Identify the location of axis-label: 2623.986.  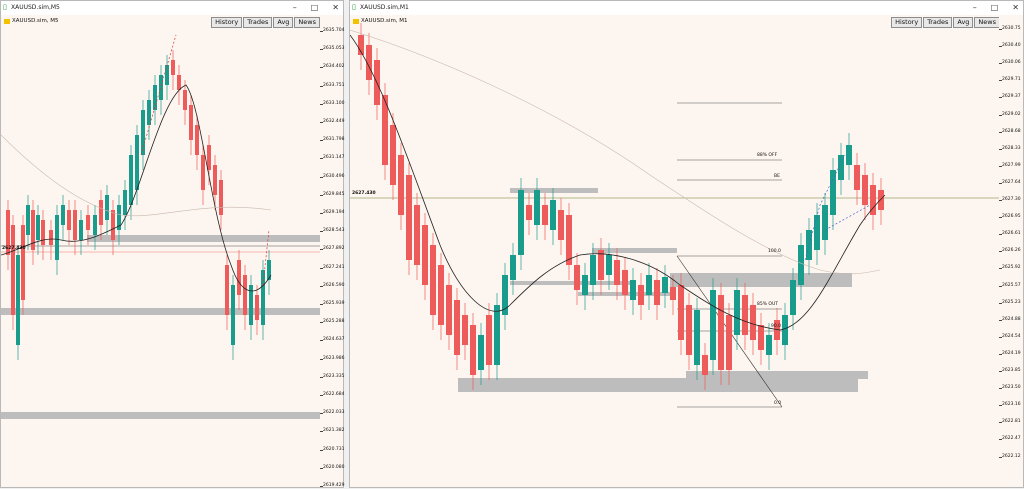
(334, 358).